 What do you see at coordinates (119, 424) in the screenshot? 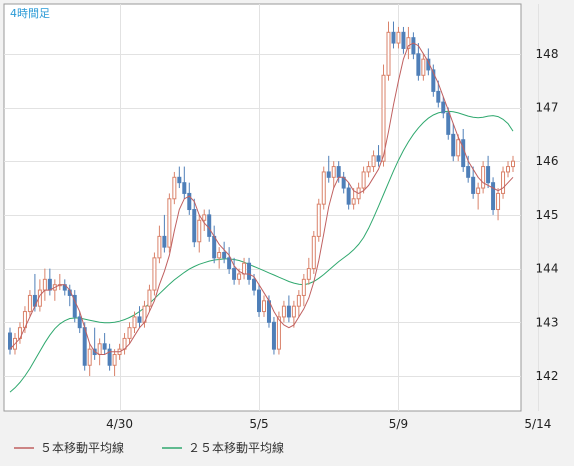
I see `x-tick-label: 4/30` at bounding box center [119, 424].